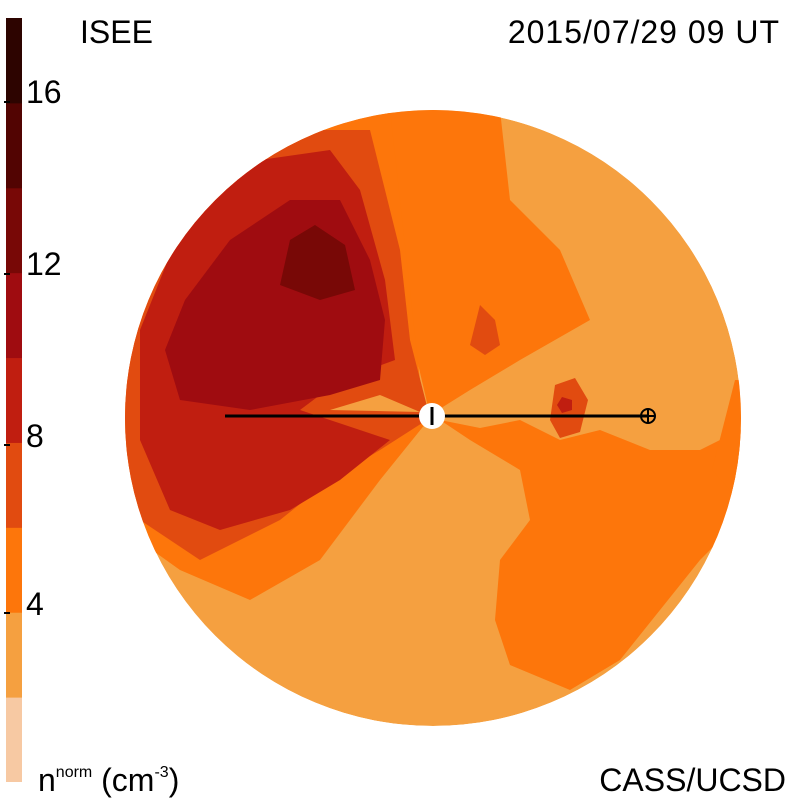 The image size is (800, 800). What do you see at coordinates (35, 604) in the screenshot?
I see `colorbar-tick-label: 4` at bounding box center [35, 604].